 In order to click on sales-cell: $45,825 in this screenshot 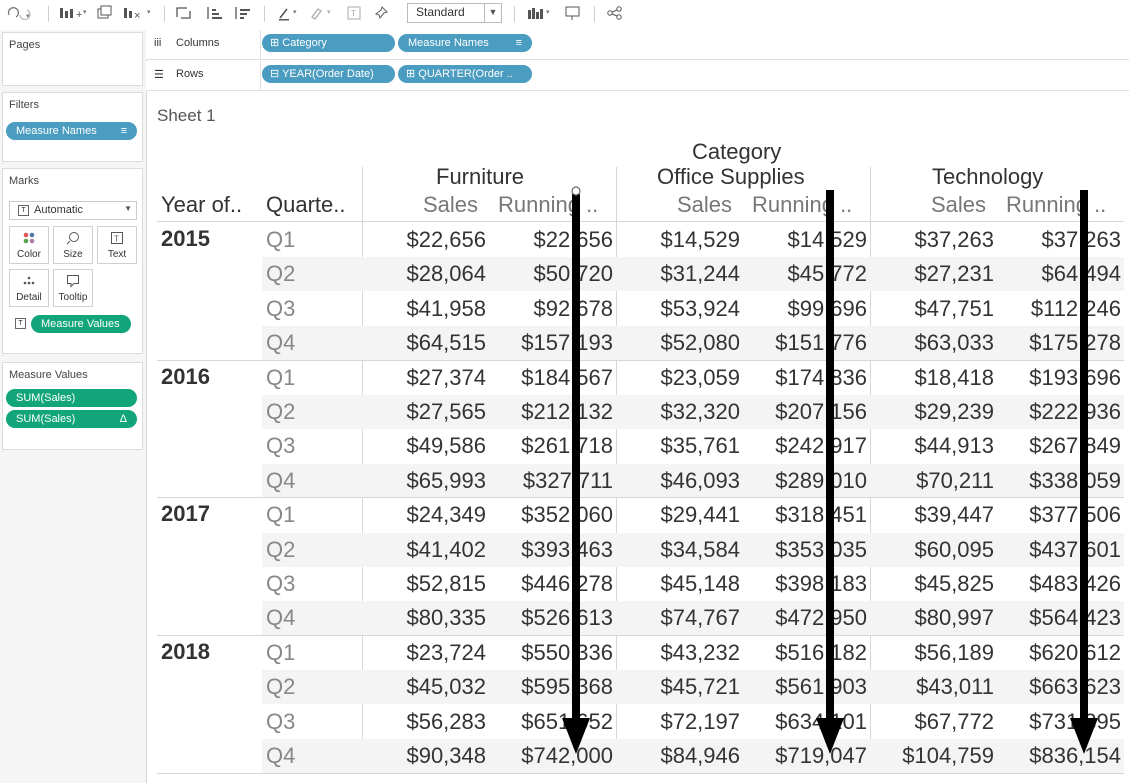, I will do `click(954, 583)`.